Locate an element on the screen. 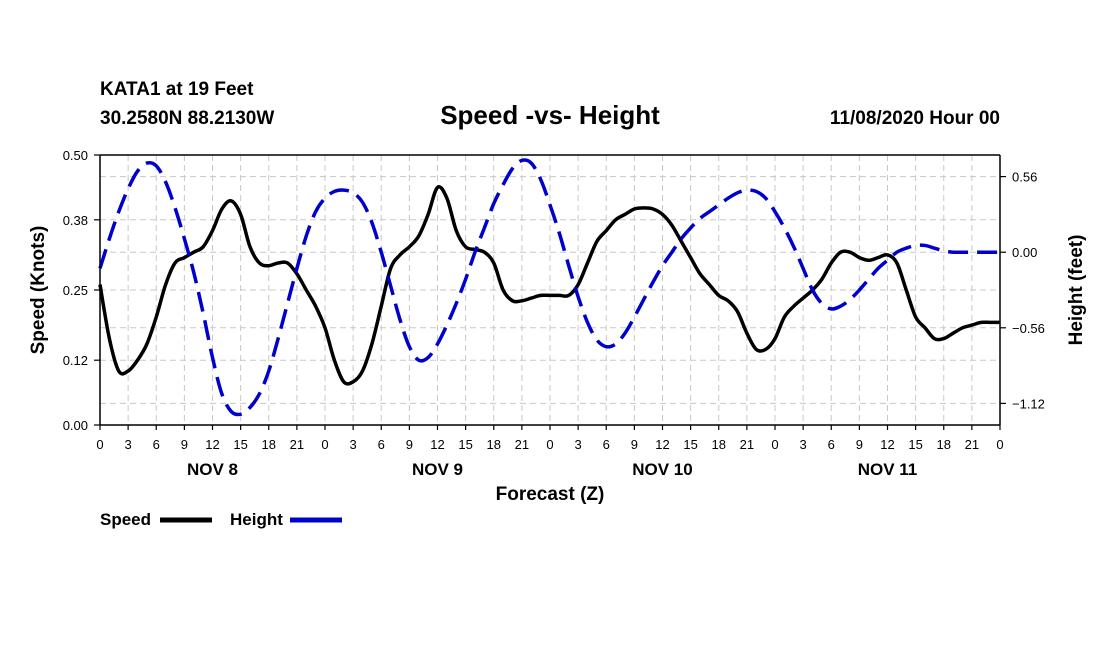  day-label: NOV 8 is located at coordinates (212, 469).